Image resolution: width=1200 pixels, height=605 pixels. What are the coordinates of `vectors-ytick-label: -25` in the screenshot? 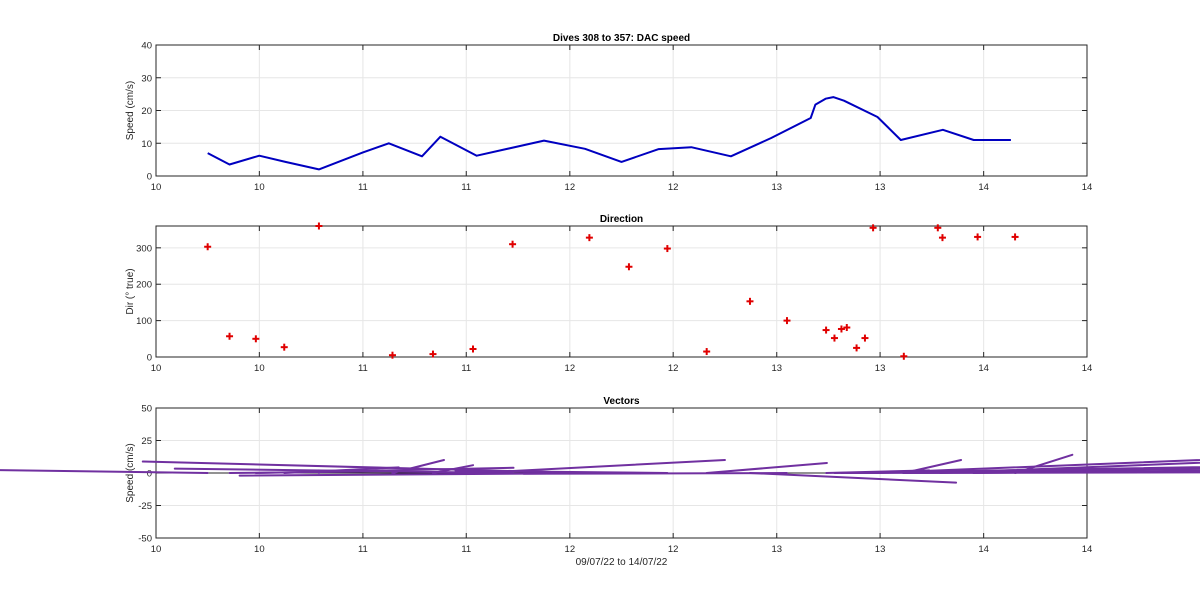 It's located at (145, 506).